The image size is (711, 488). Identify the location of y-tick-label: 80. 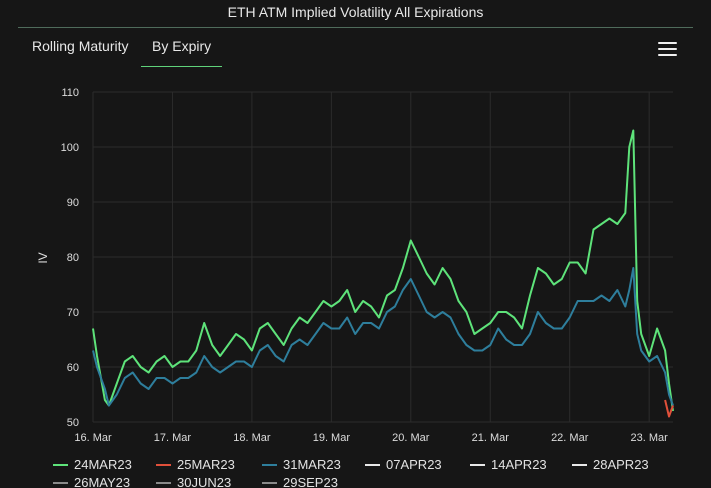
(73, 258).